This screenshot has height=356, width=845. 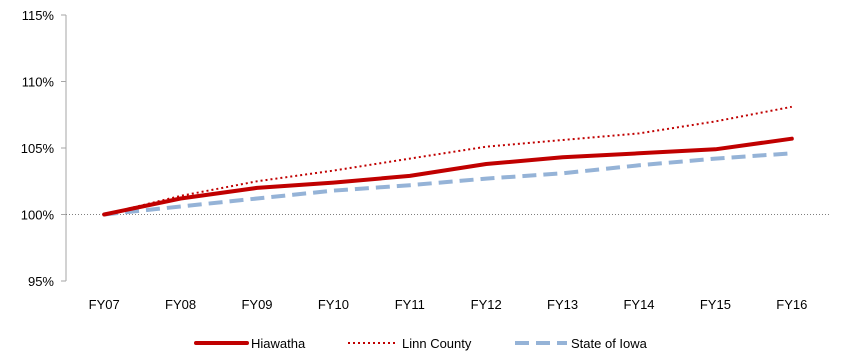 What do you see at coordinates (437, 343) in the screenshot?
I see `legend-label-linn-county: Linn County` at bounding box center [437, 343].